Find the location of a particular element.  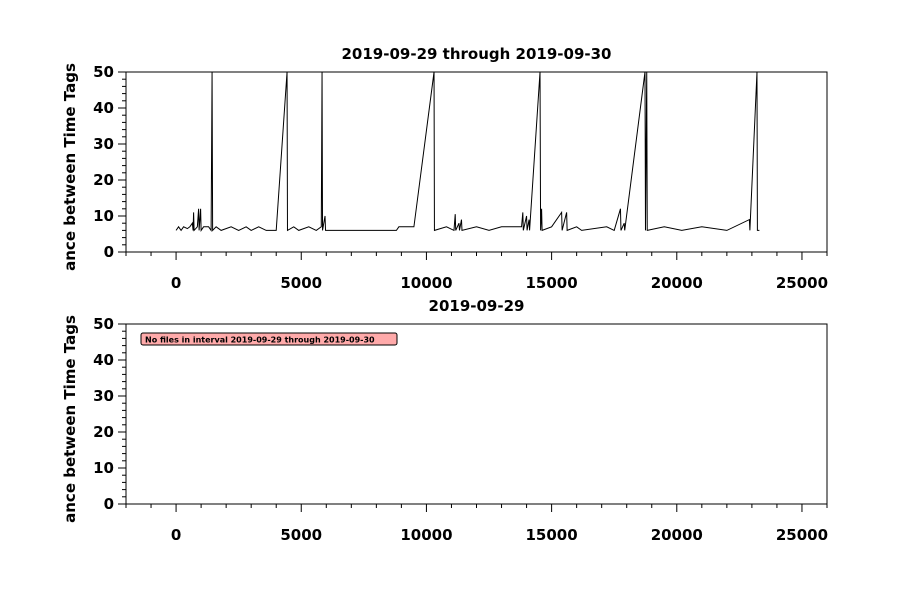

annotation-box is located at coordinates (269, 339).